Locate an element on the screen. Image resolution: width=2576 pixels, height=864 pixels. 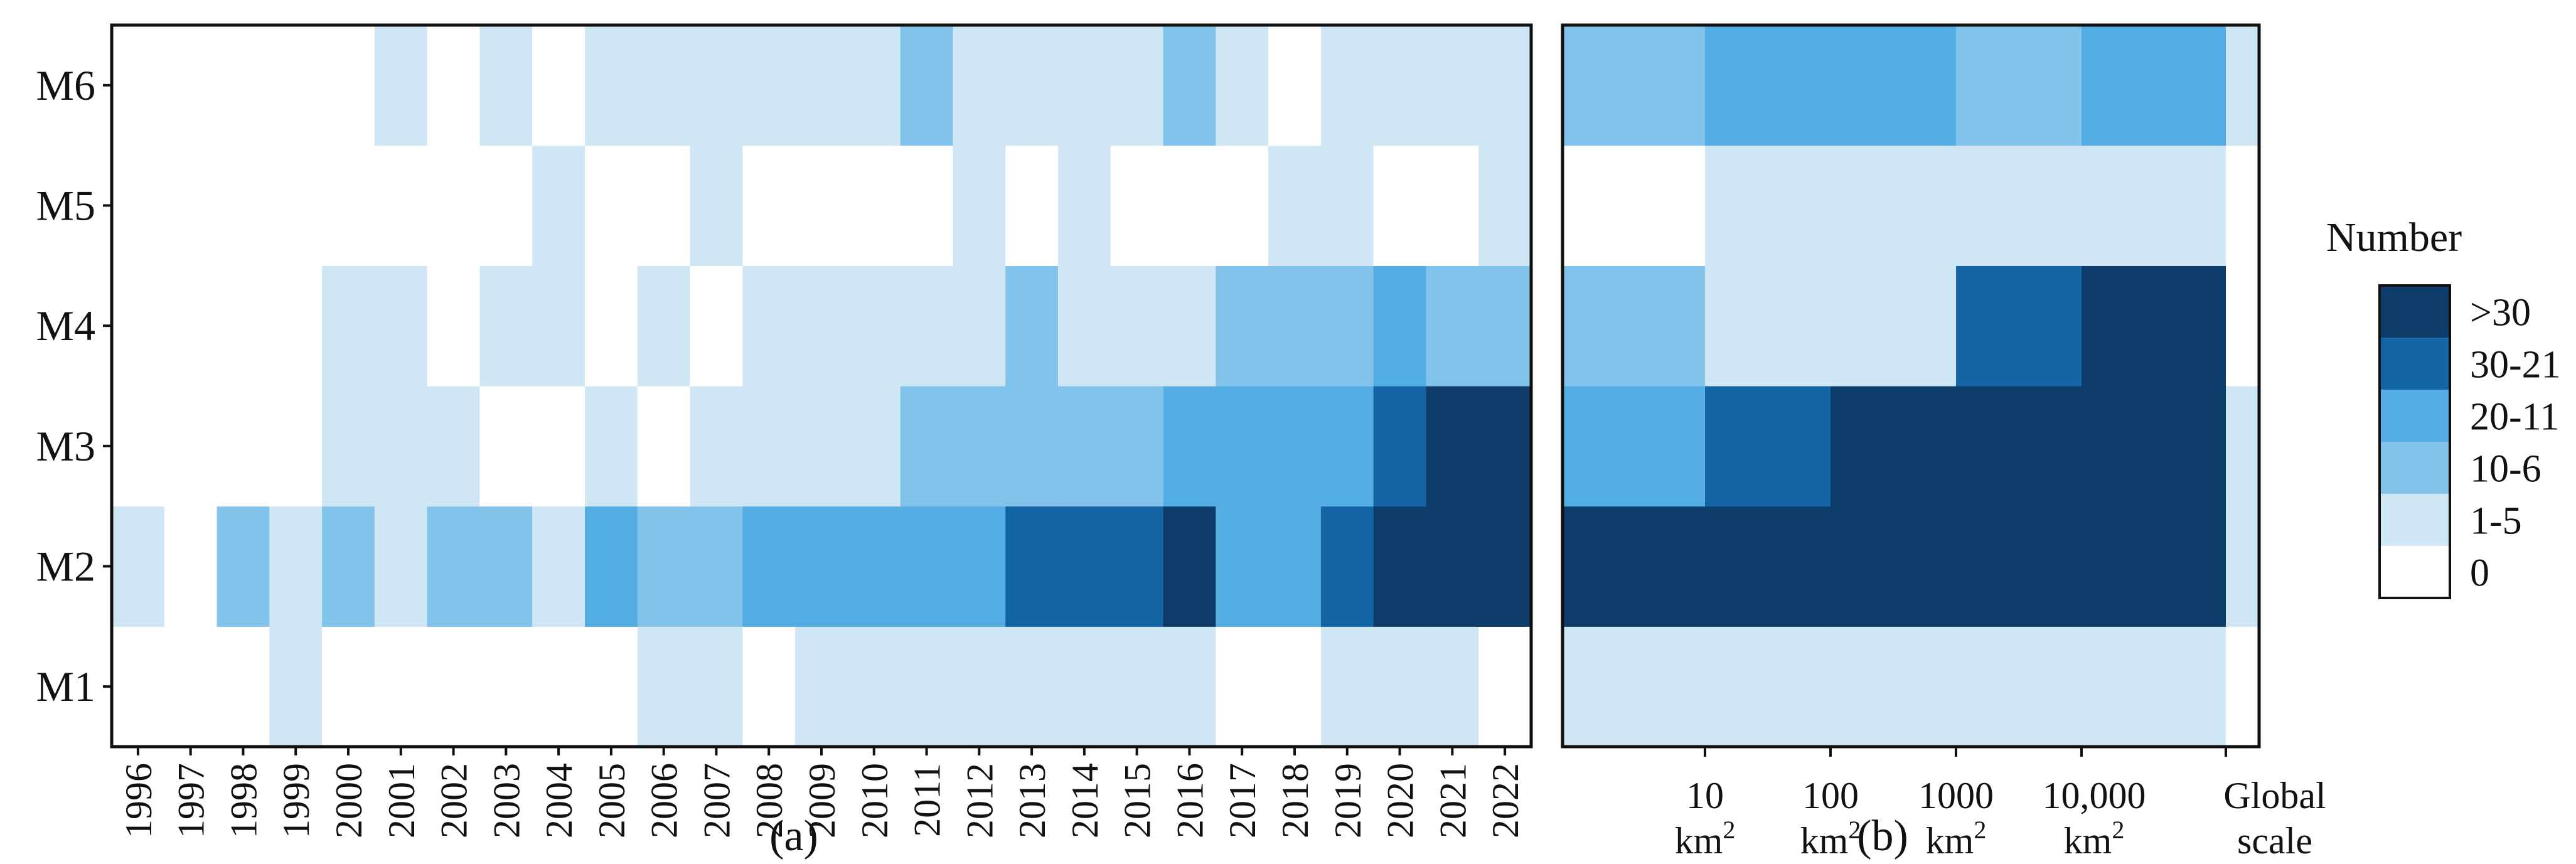
cell-a-M4-2020 is located at coordinates (1400, 326).